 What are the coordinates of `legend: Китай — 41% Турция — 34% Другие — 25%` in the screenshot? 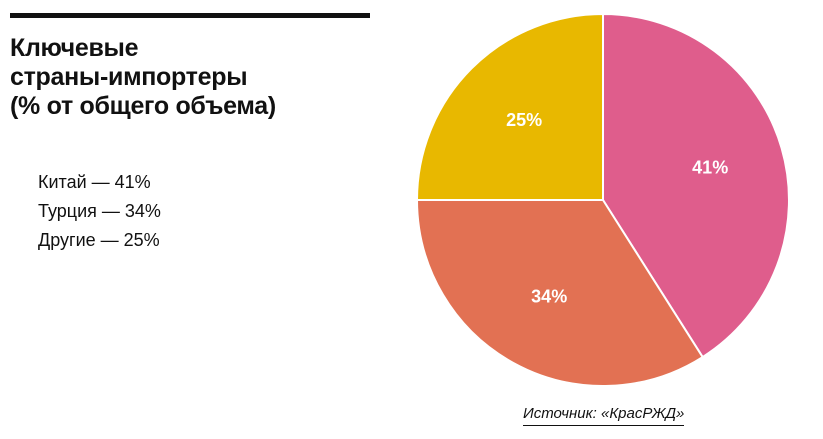 It's located at (99, 211).